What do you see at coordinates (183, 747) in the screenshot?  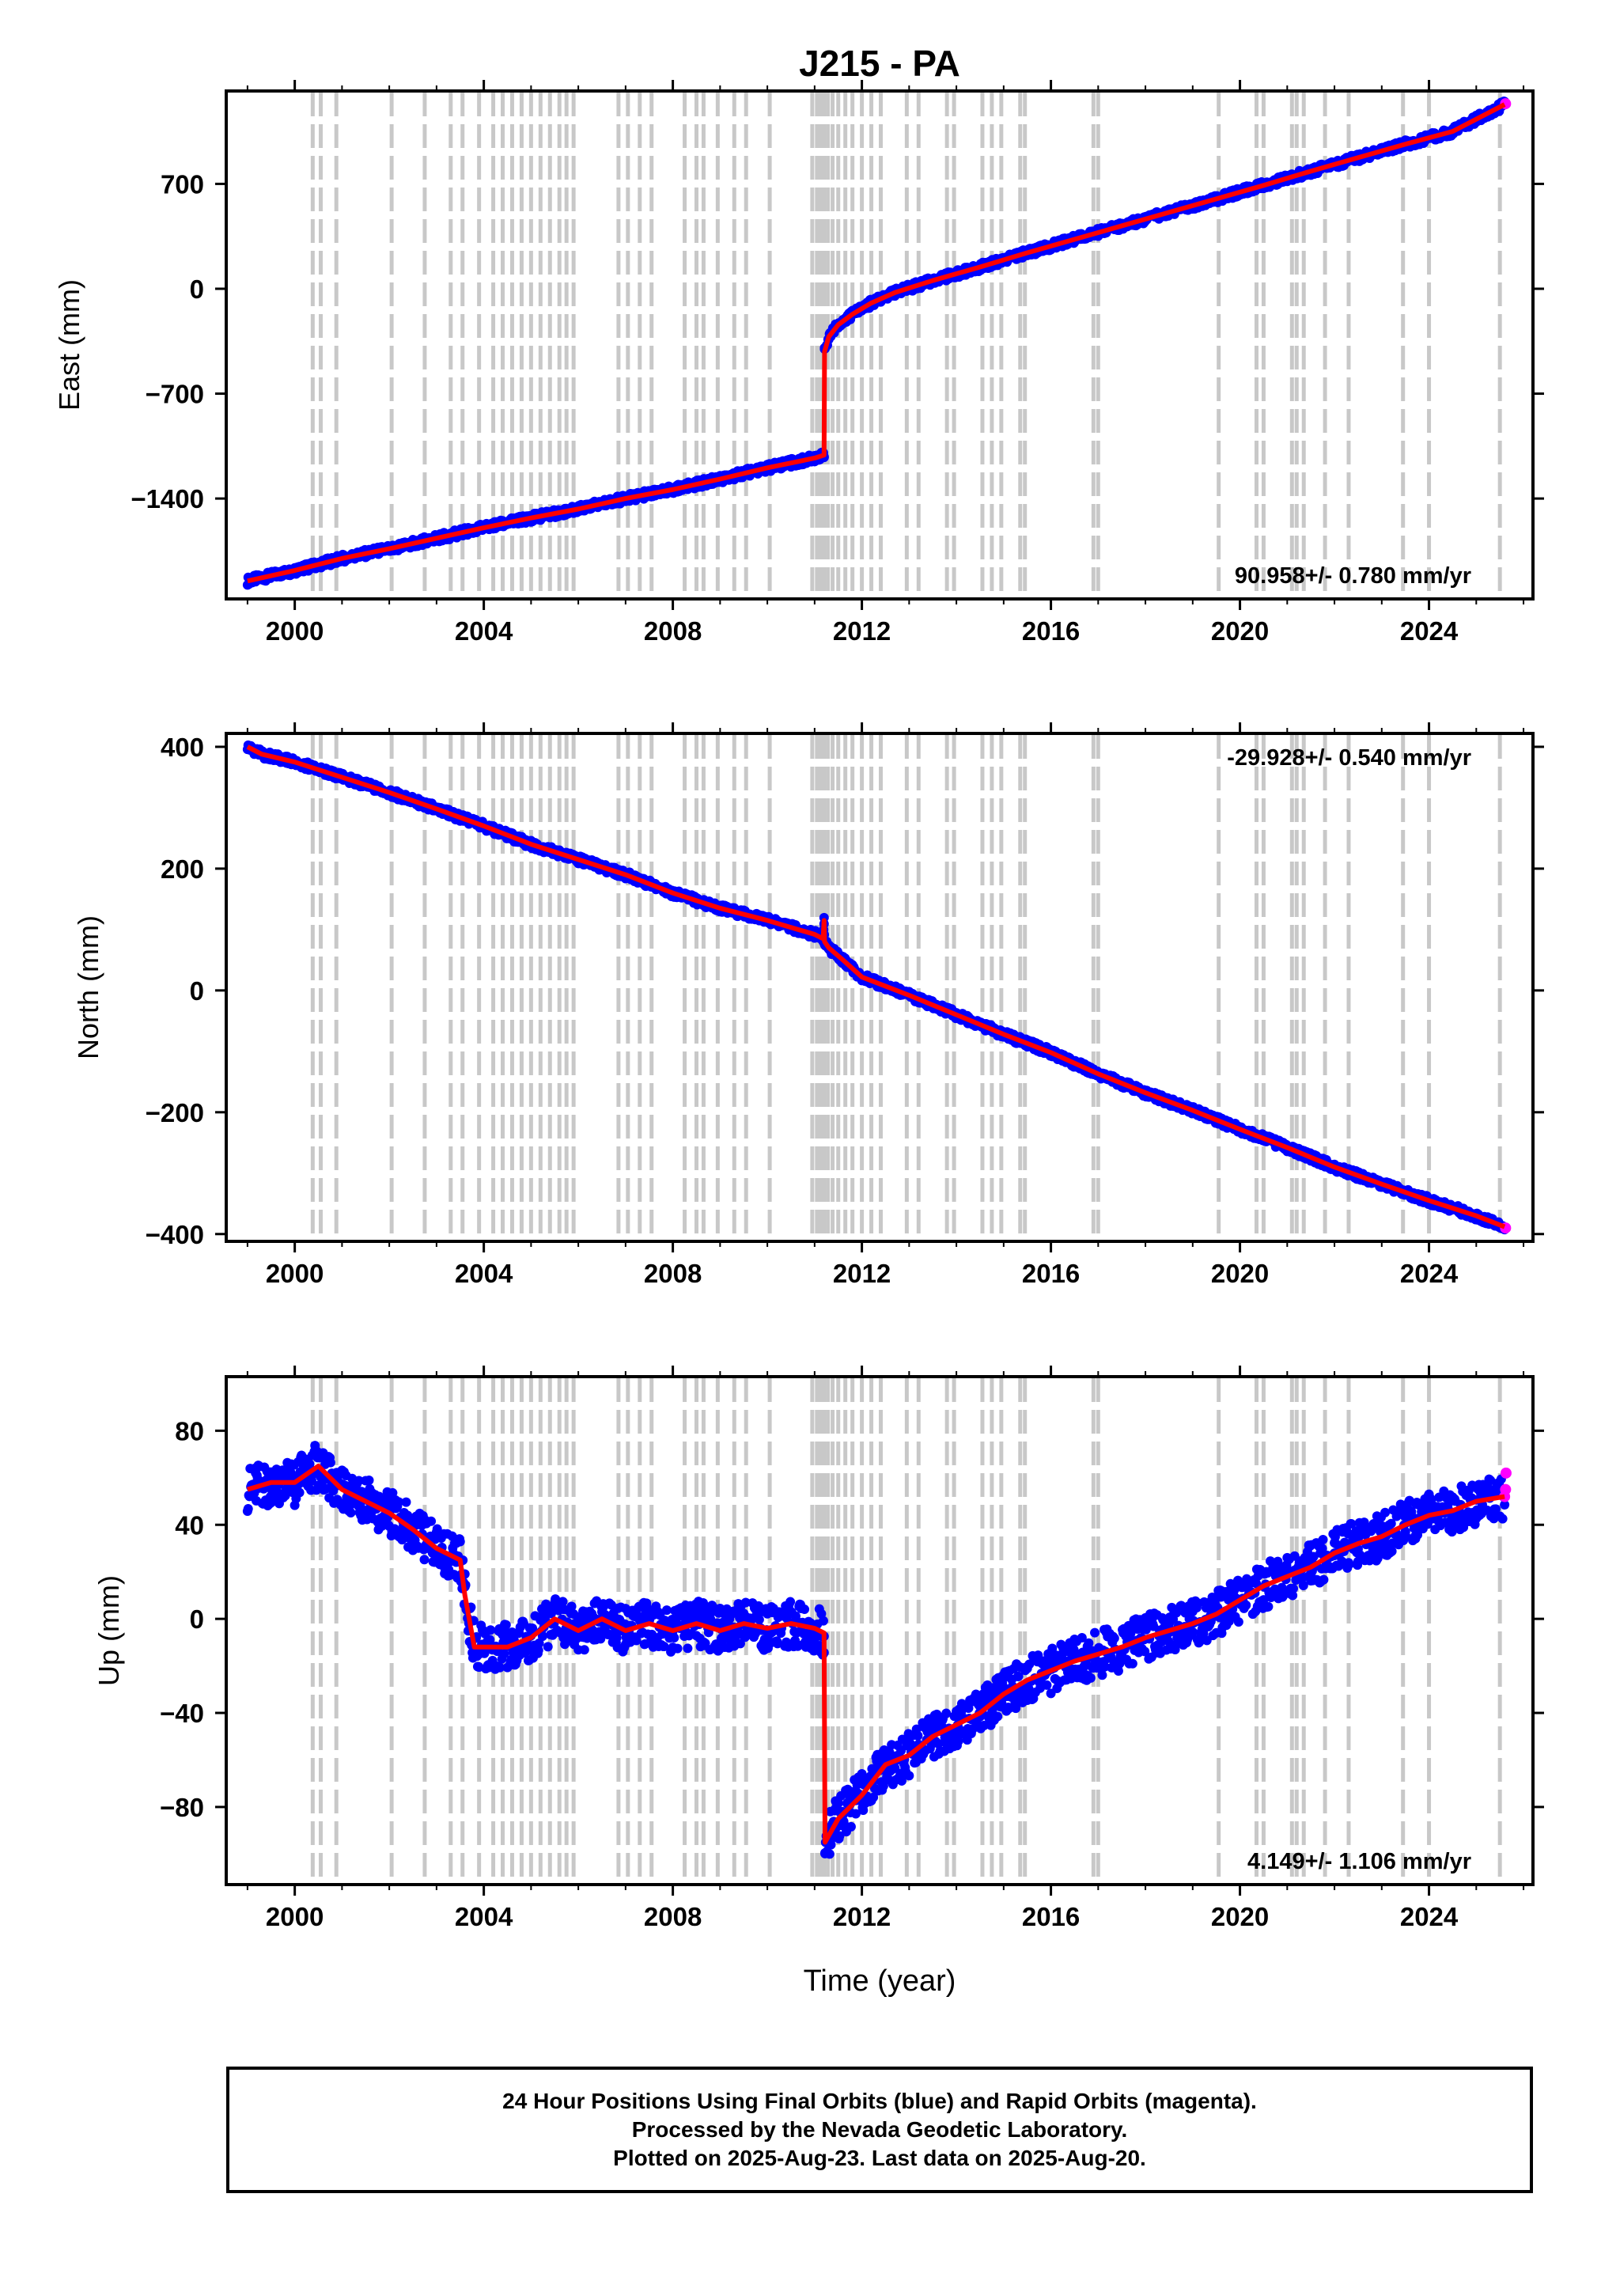 I see `y-tick-label: 400` at bounding box center [183, 747].